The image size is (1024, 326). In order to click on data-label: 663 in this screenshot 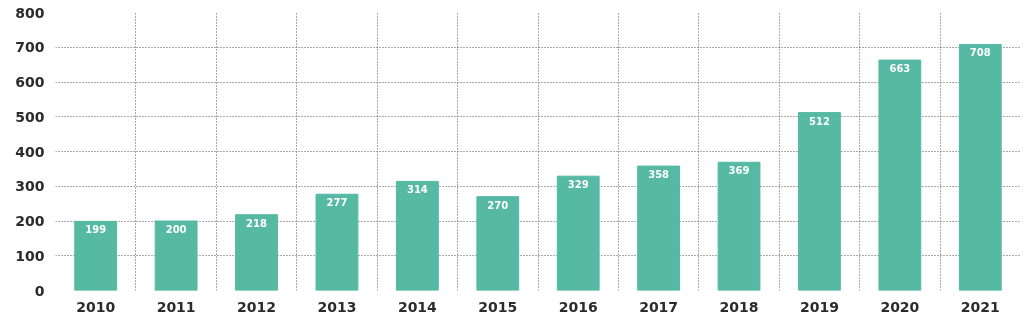, I will do `click(900, 69)`.